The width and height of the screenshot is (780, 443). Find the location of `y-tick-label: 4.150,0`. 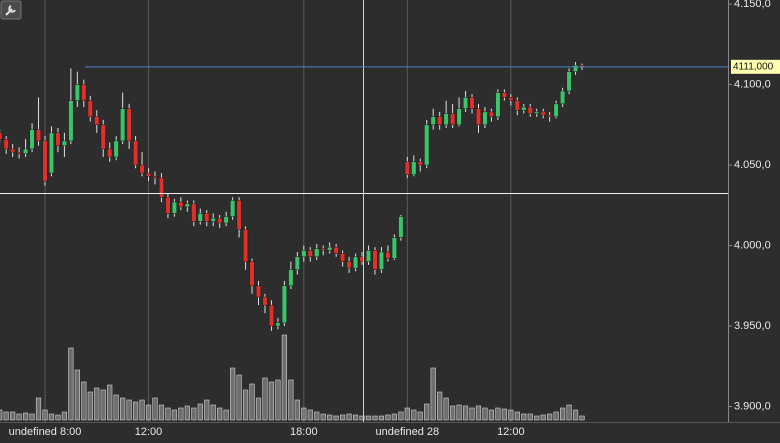

y-tick-label: 4.150,0 is located at coordinates (752, 5).